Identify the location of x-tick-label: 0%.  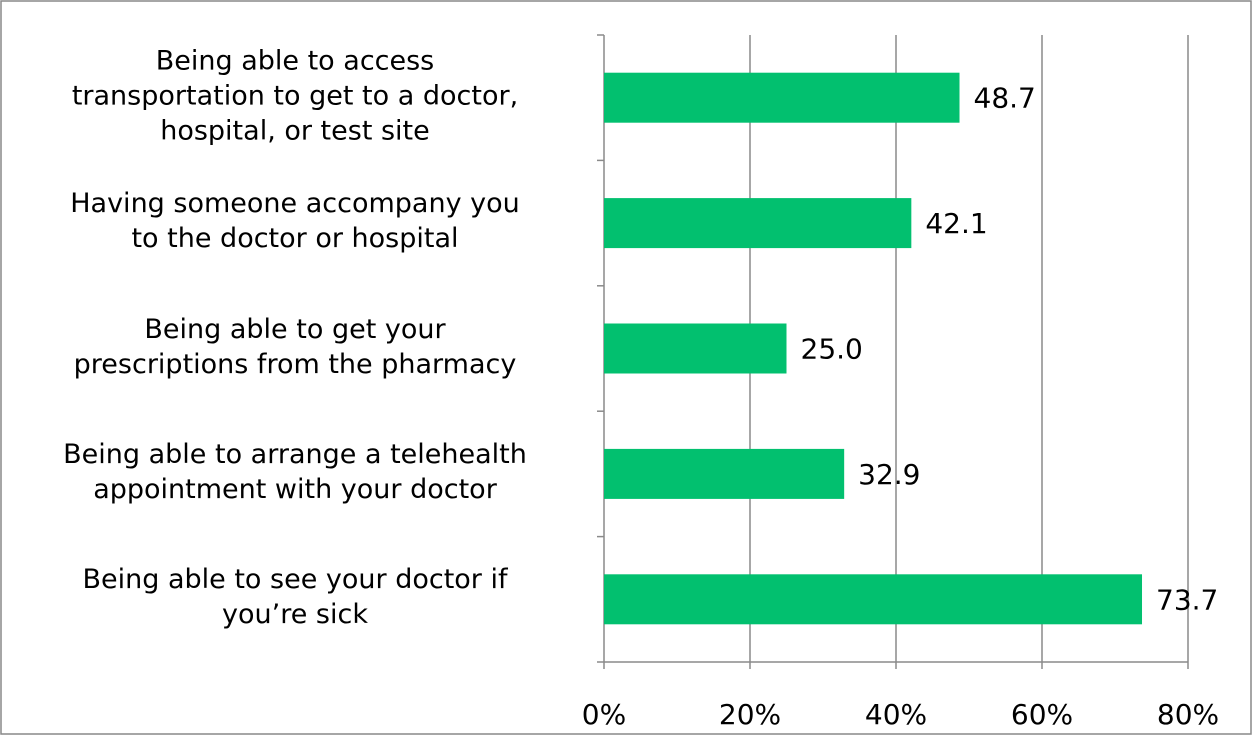
(604, 714).